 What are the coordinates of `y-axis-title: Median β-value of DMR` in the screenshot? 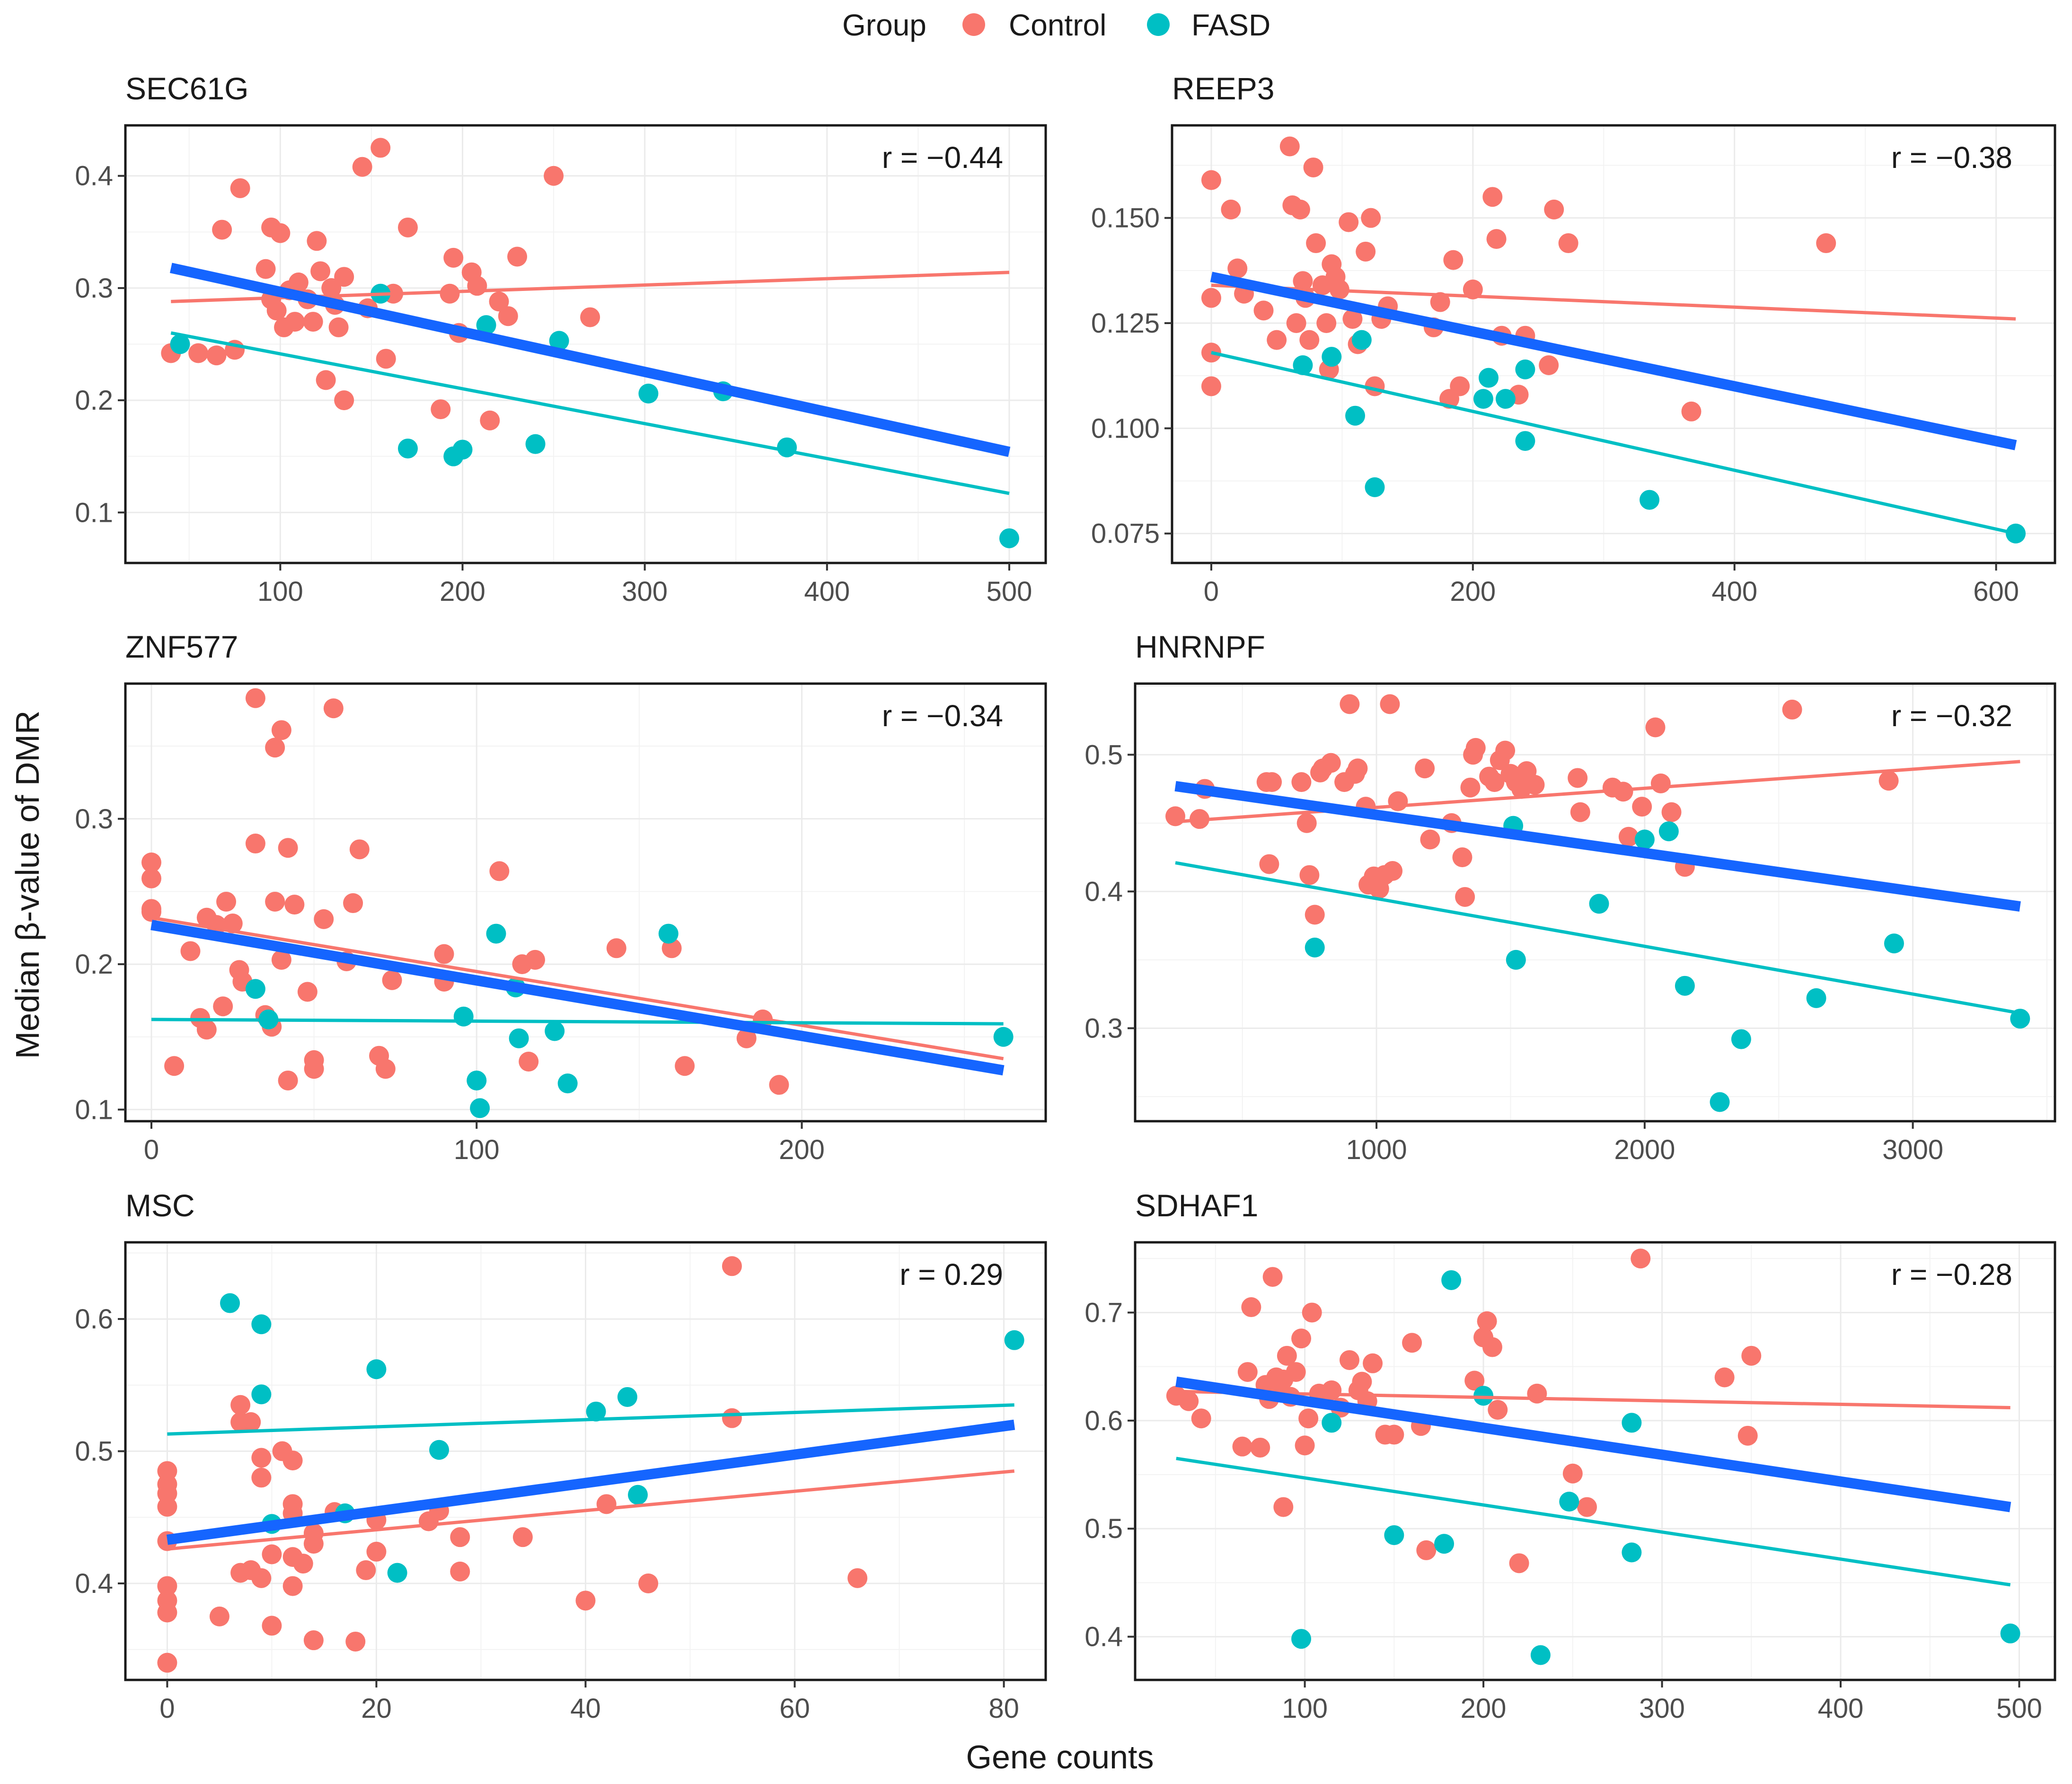 It's located at (27, 885).